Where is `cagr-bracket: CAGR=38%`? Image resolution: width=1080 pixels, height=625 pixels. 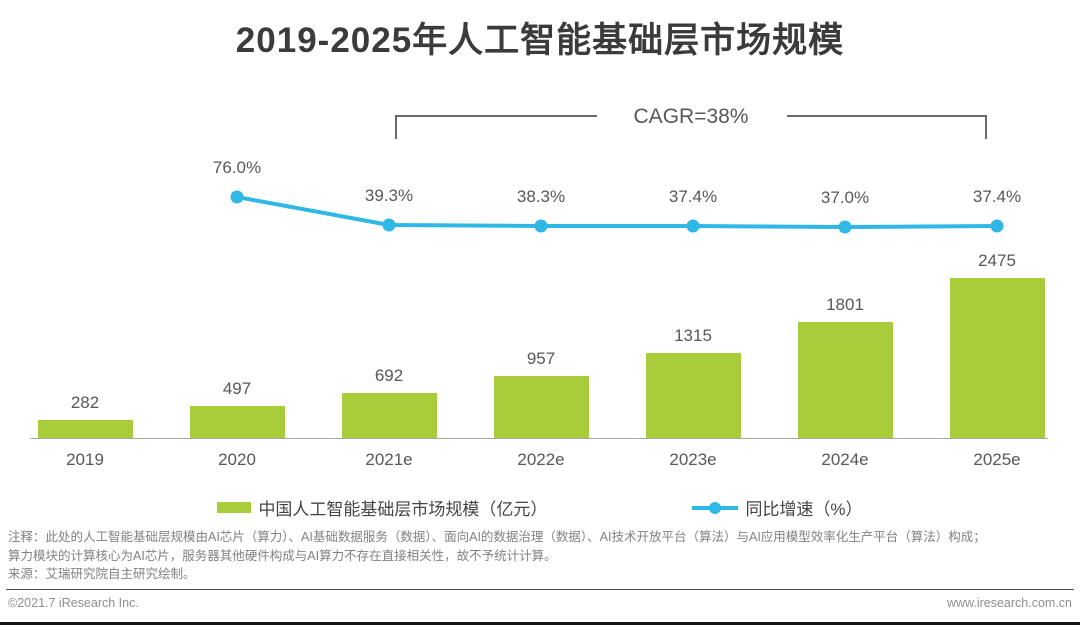 cagr-bracket: CAGR=38% is located at coordinates (691, 124).